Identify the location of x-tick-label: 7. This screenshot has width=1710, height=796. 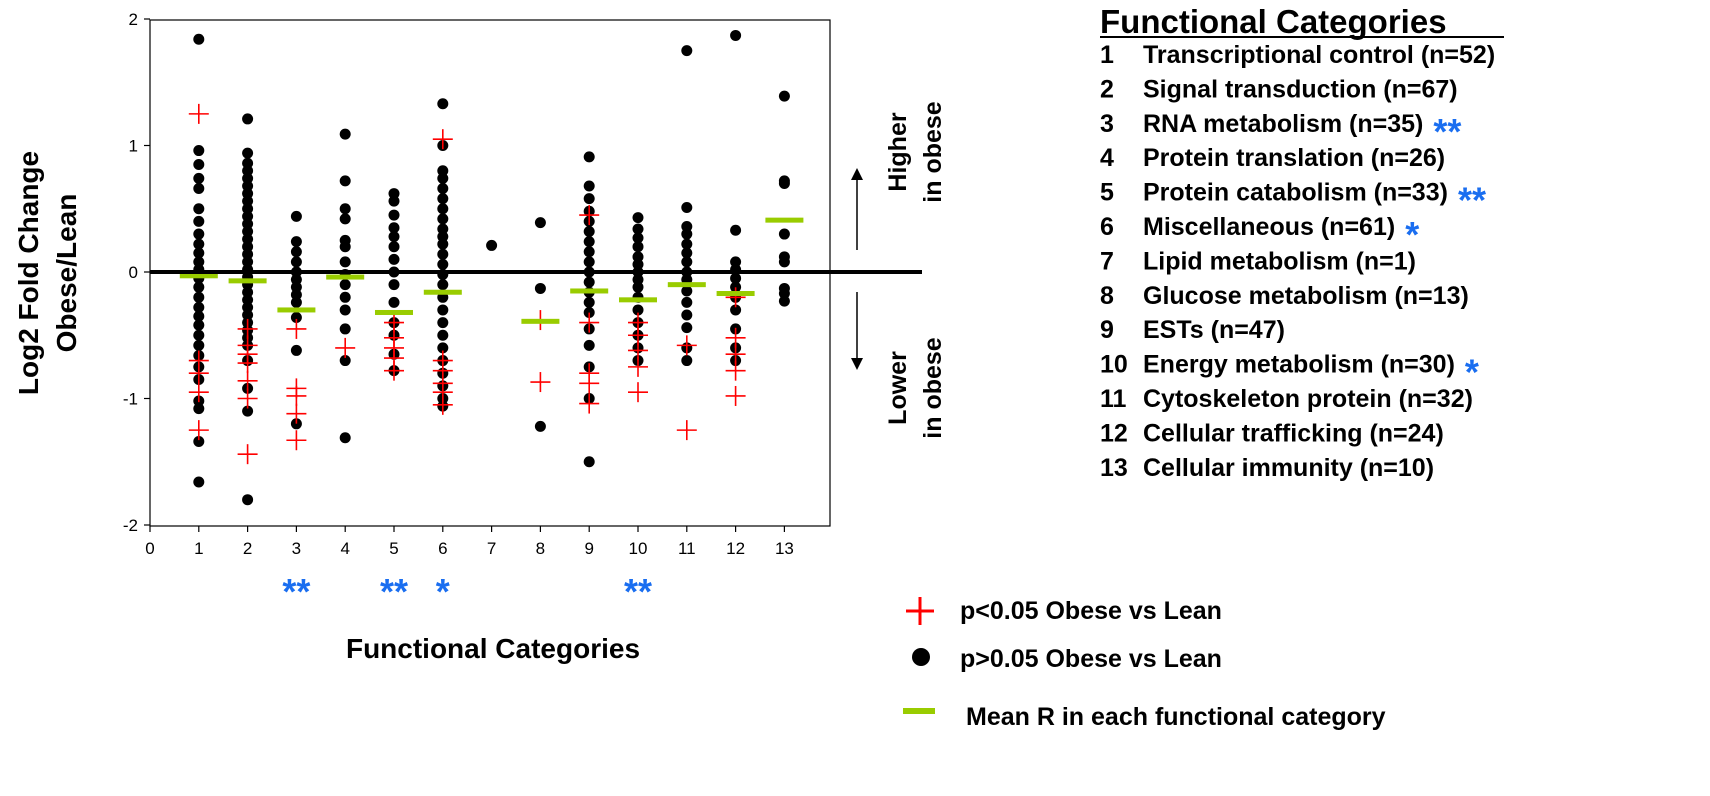
(491, 548).